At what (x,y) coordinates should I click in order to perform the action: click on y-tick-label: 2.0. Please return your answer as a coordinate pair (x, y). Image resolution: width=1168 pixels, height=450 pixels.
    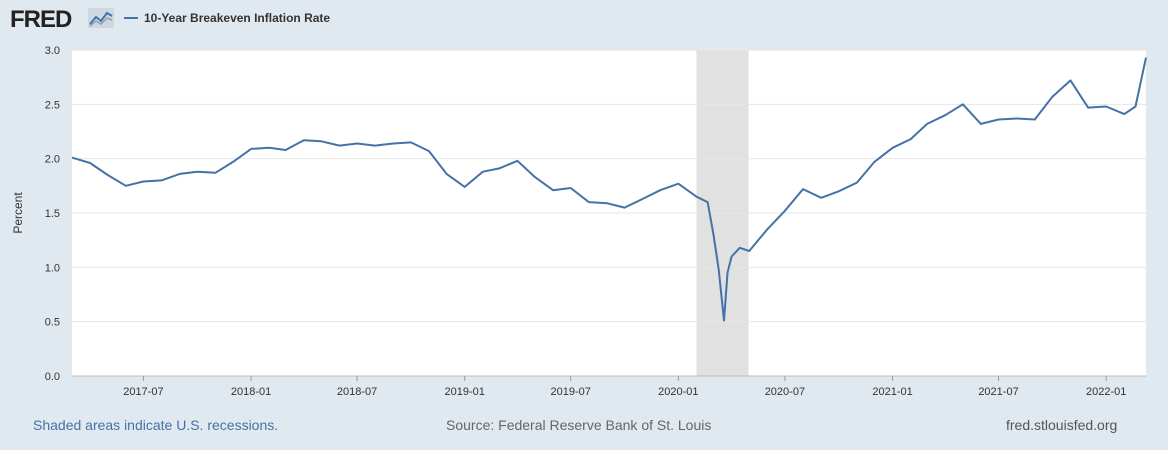
    Looking at the image, I should click on (52, 160).